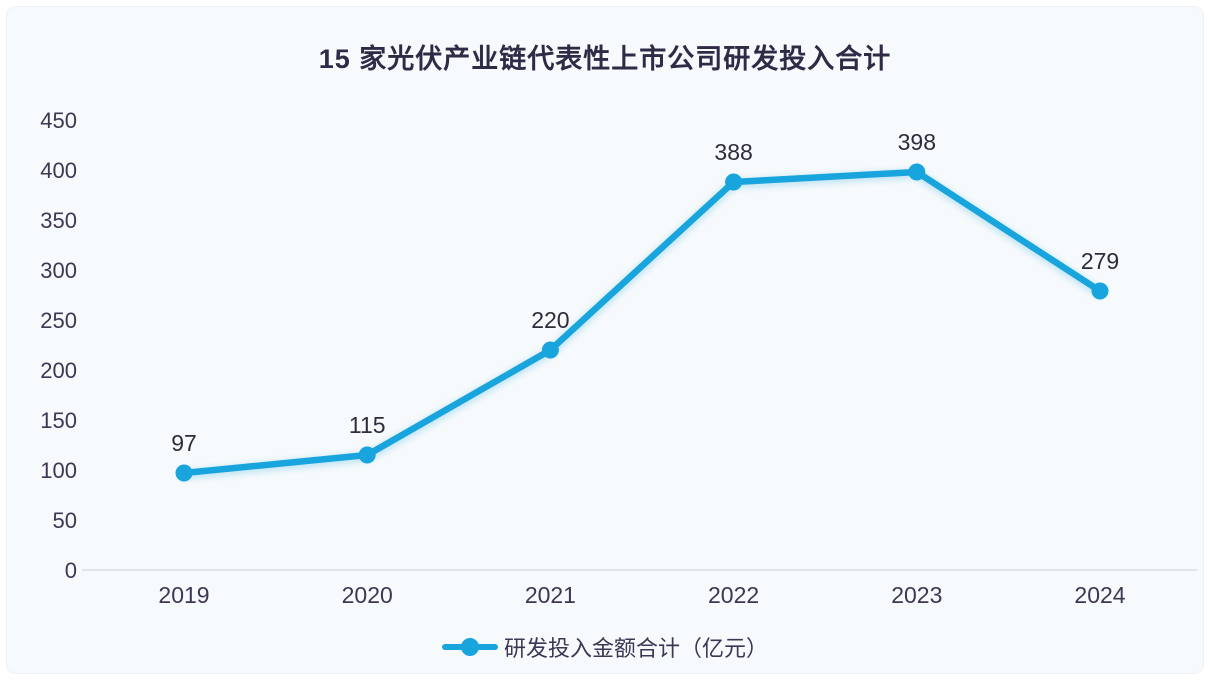 The height and width of the screenshot is (687, 1210). Describe the element at coordinates (58, 270) in the screenshot. I see `y-tick-label: 300` at that location.